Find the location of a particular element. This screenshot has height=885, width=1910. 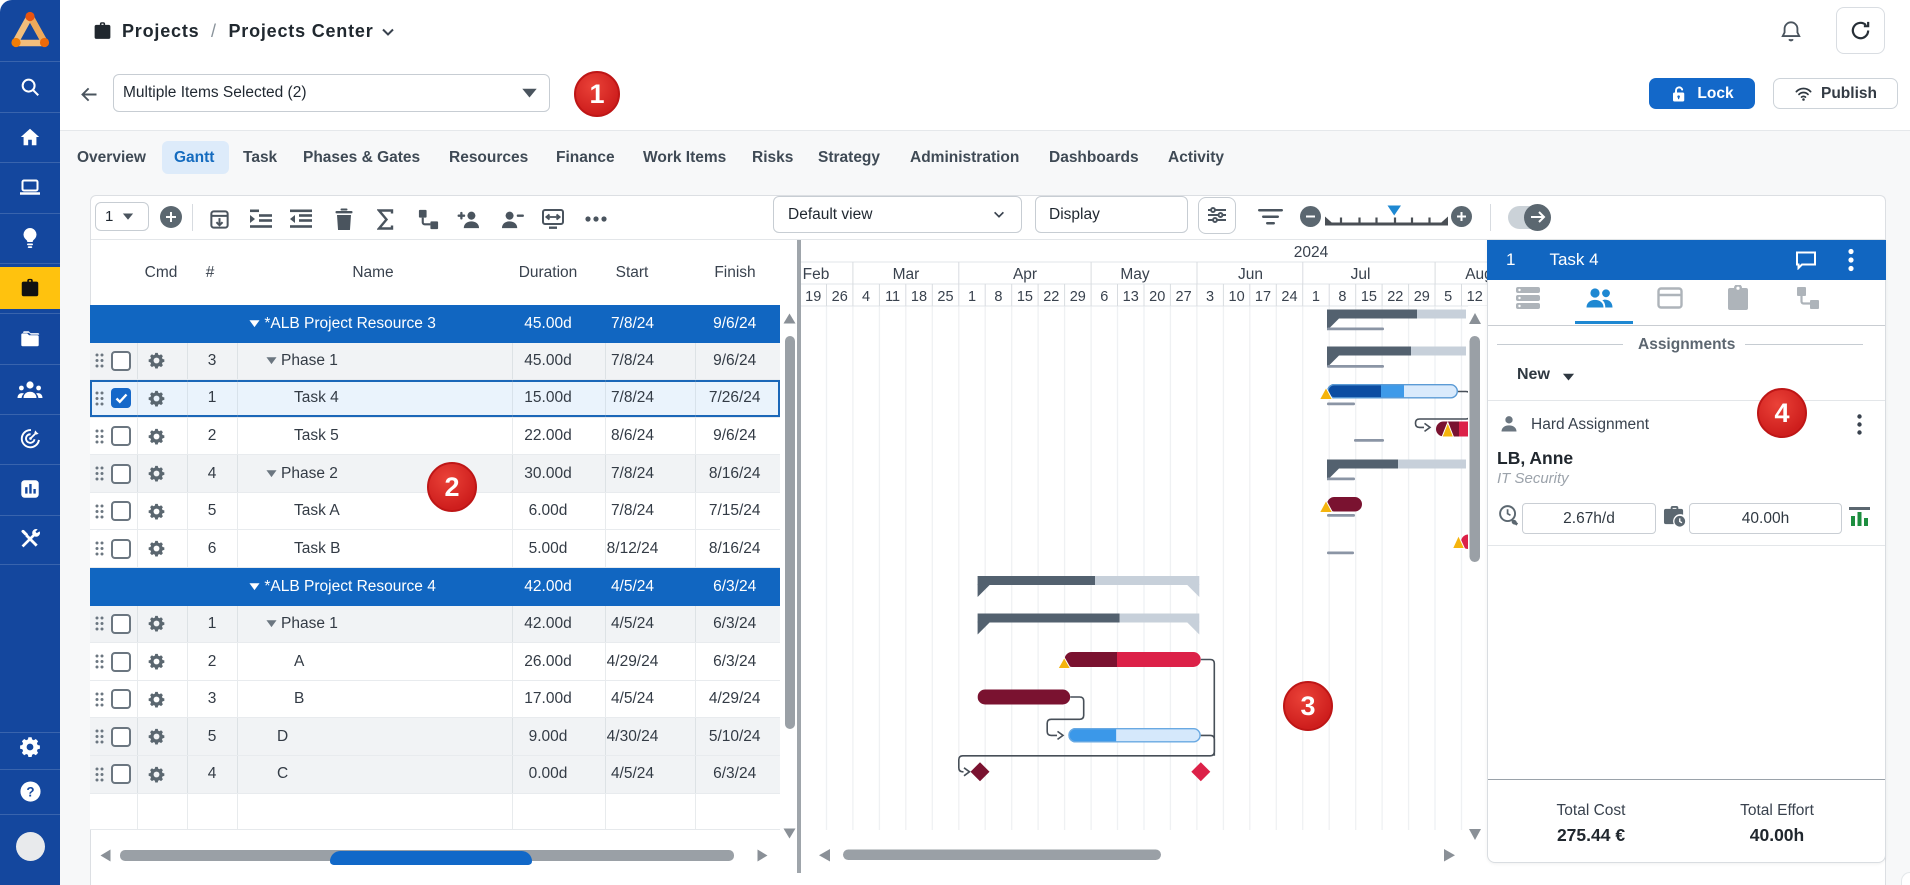

svg-text: 25 is located at coordinates (945, 297).